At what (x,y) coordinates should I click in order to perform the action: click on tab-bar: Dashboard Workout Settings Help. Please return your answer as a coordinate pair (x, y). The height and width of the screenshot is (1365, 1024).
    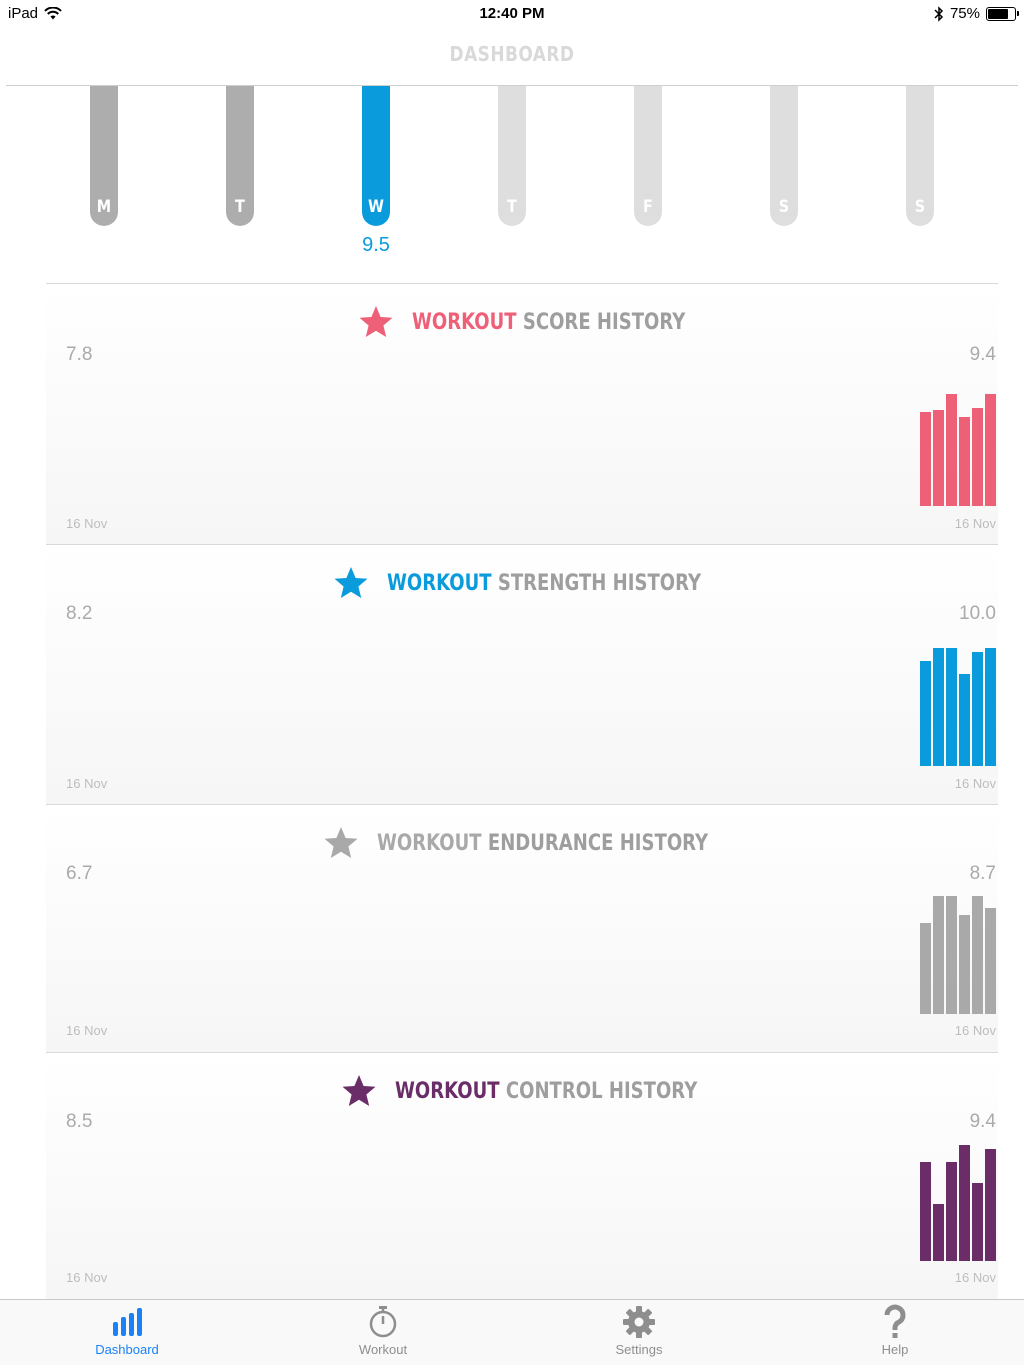
    Looking at the image, I should click on (512, 1332).